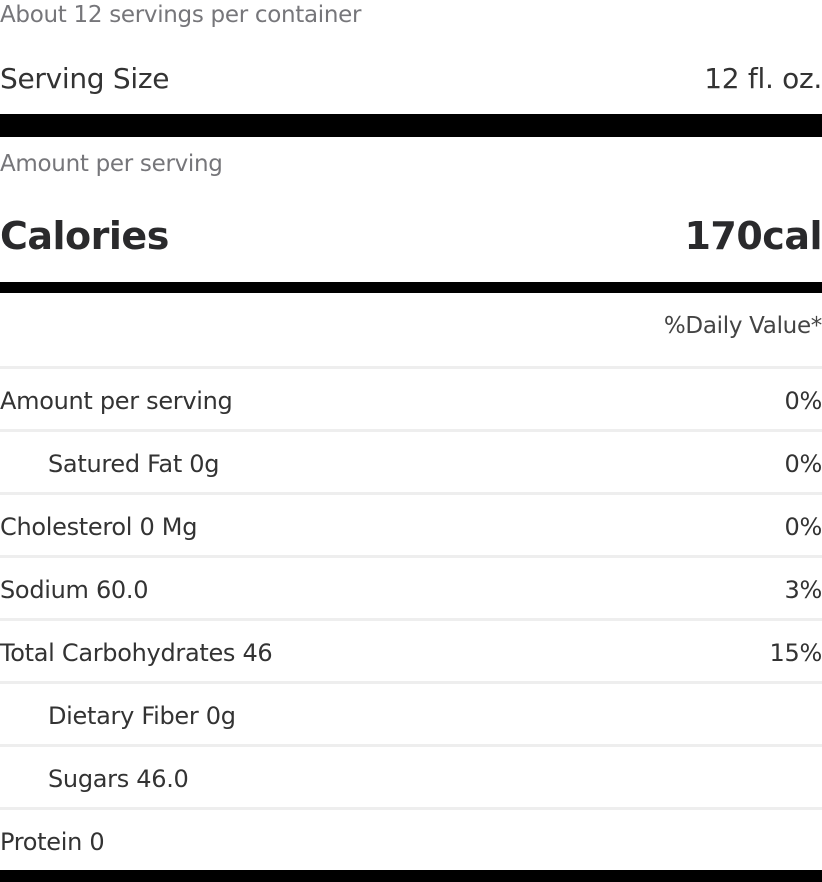 Image resolution: width=822 pixels, height=882 pixels. Describe the element at coordinates (118, 779) in the screenshot. I see `nutrient-label: Sugars 46.0` at that location.